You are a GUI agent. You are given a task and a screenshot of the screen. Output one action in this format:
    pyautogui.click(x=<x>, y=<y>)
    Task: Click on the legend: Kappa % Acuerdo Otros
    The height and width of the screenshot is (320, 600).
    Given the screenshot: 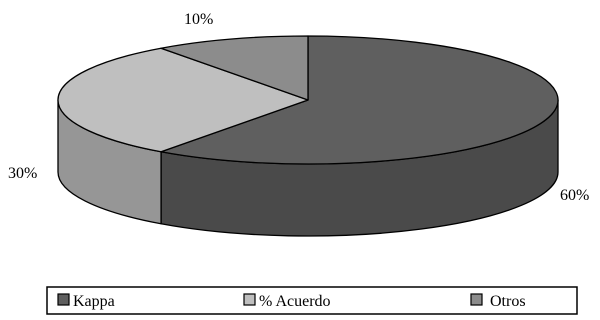 What is the action you would take?
    pyautogui.click(x=312, y=300)
    